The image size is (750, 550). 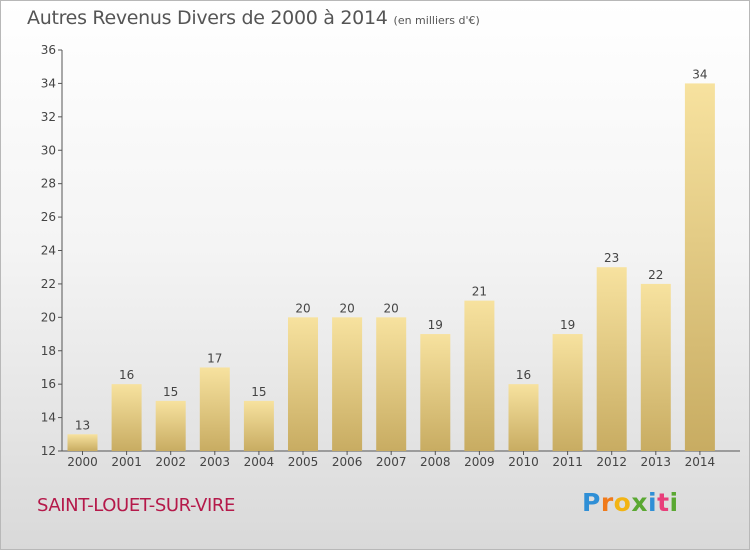 What do you see at coordinates (214, 358) in the screenshot?
I see `data-label: 17` at bounding box center [214, 358].